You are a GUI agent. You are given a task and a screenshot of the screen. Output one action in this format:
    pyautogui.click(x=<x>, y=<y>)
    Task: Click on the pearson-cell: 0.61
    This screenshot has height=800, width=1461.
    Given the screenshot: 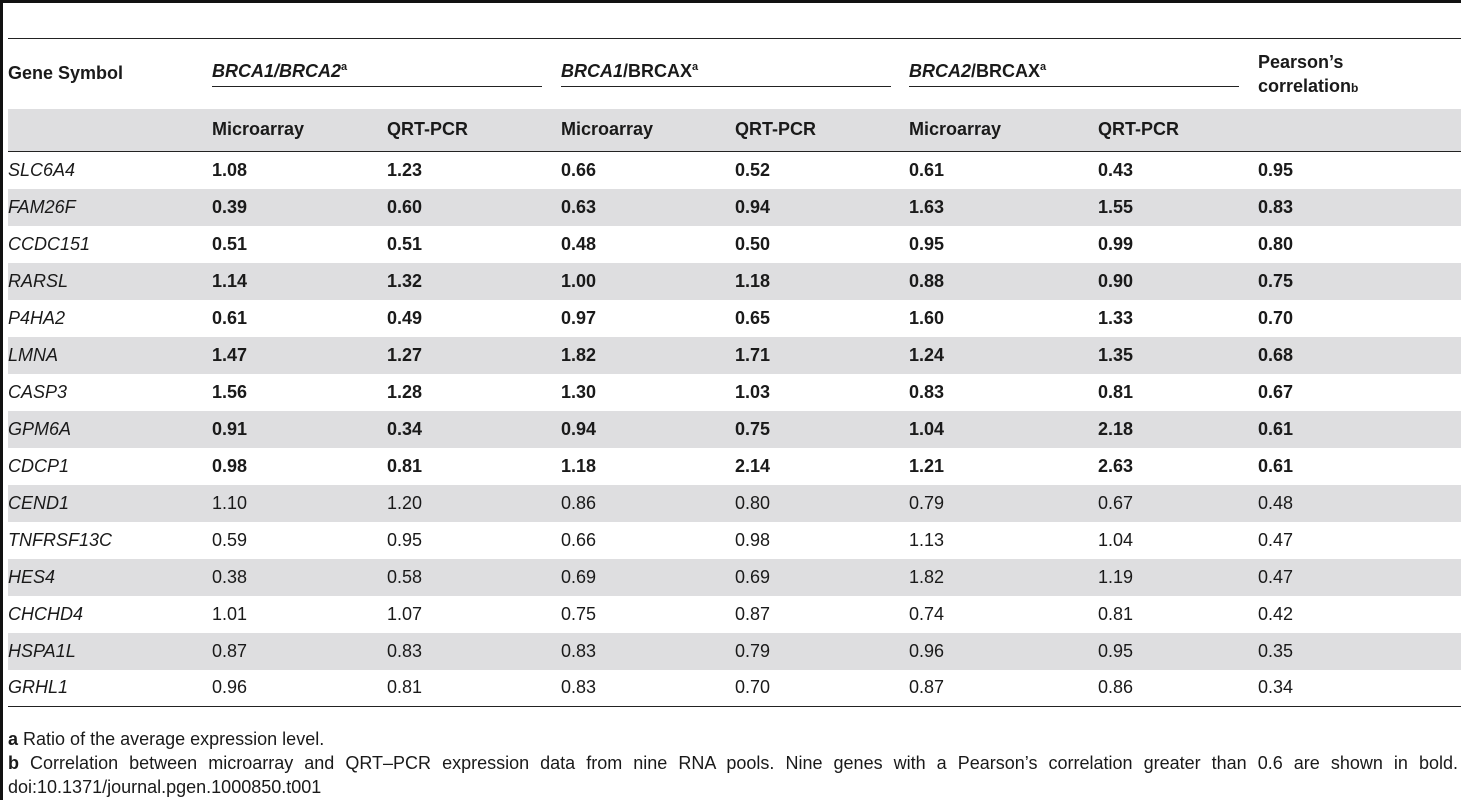 What is the action you would take?
    pyautogui.click(x=1276, y=428)
    